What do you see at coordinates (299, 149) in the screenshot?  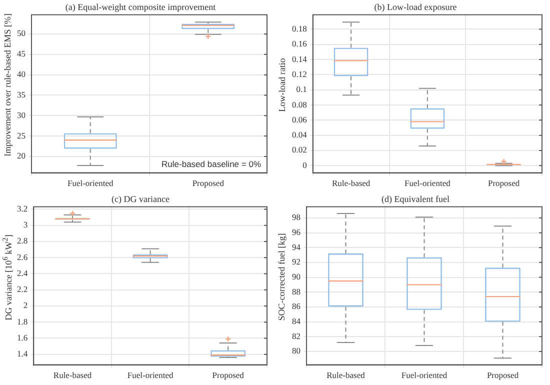 I see `y-tick-label: 0.02` at bounding box center [299, 149].